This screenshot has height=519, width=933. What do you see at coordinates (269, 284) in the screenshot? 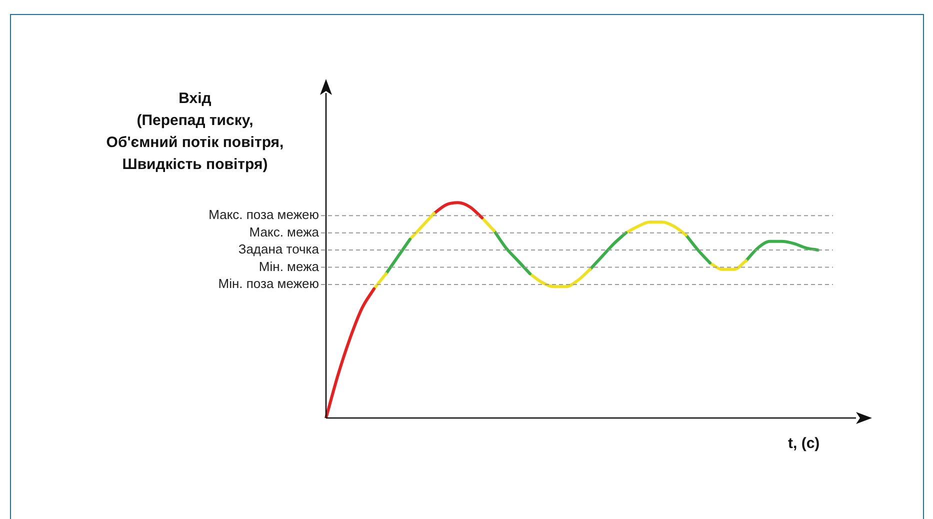
I see `ref-line-label: Мін. поза межею` at bounding box center [269, 284].